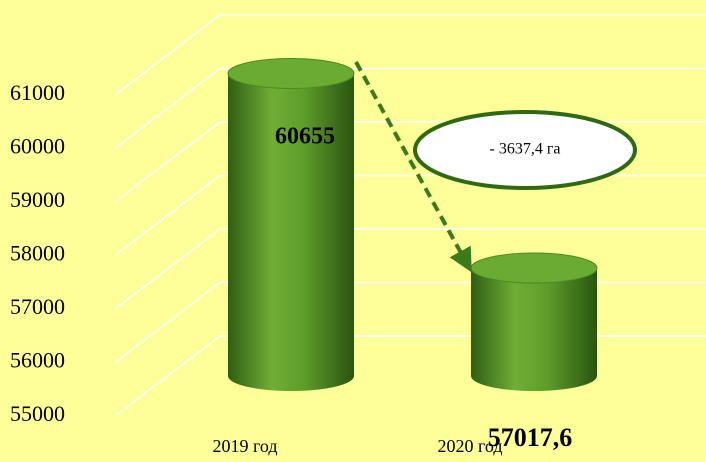  I want to click on y-tick-label: 57000, so click(37, 306).